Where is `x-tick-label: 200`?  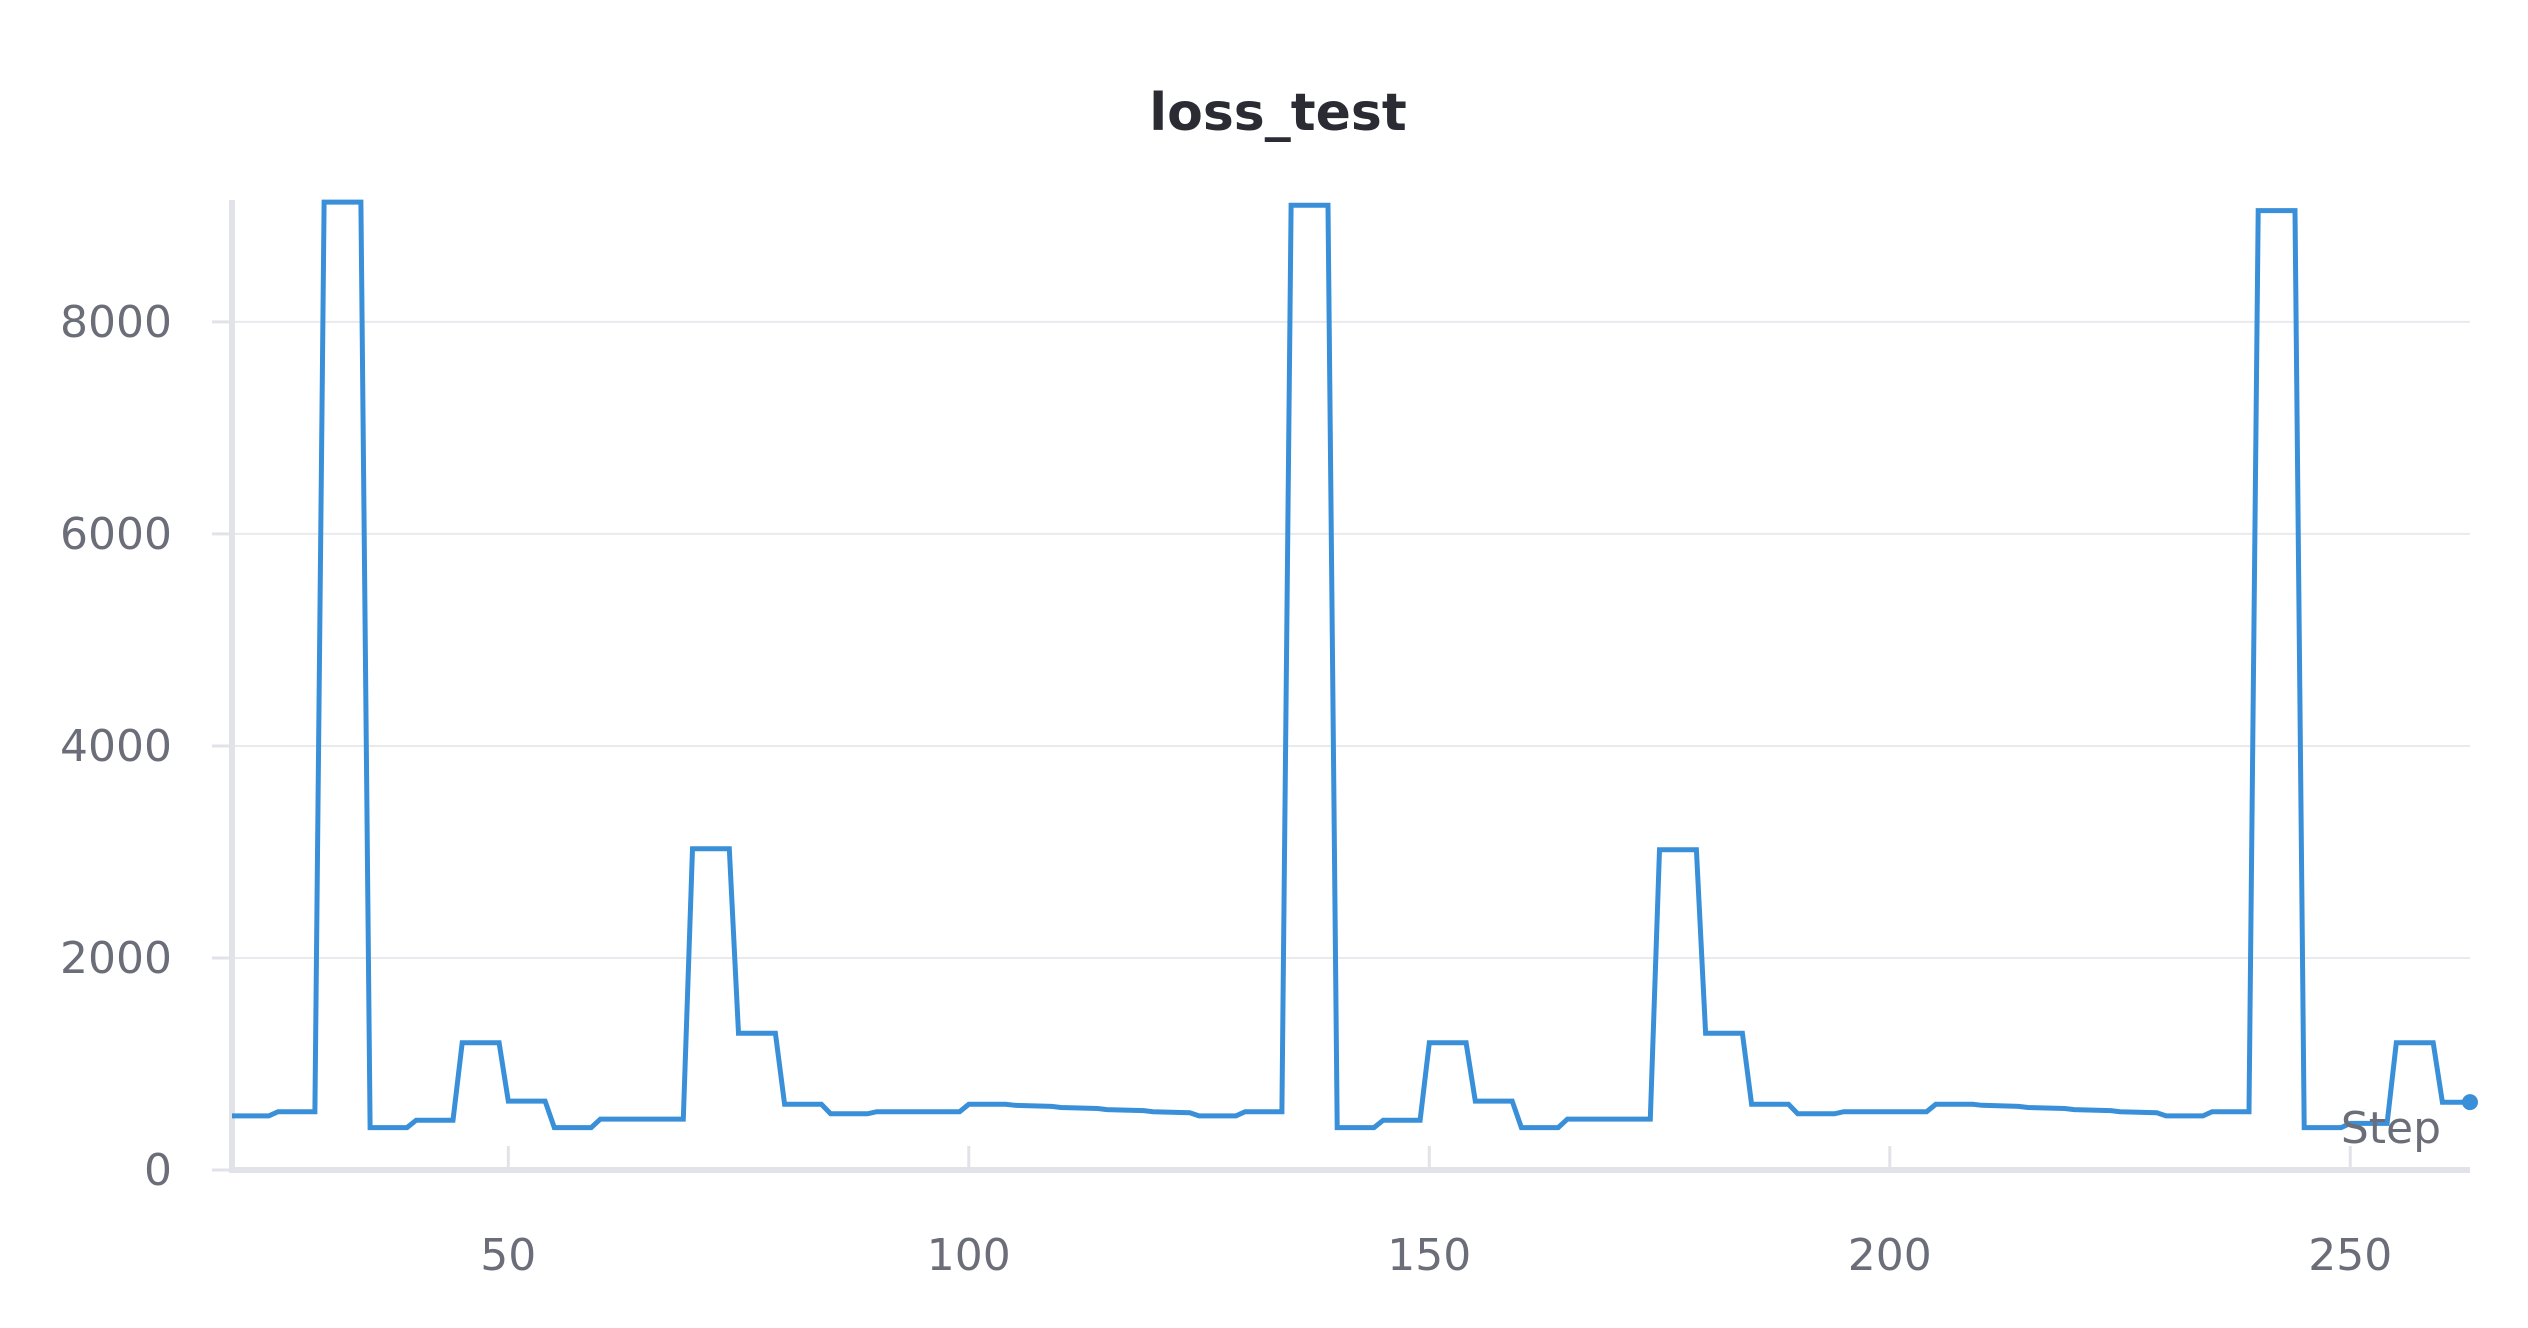 x-tick-label: 200 is located at coordinates (1890, 1255).